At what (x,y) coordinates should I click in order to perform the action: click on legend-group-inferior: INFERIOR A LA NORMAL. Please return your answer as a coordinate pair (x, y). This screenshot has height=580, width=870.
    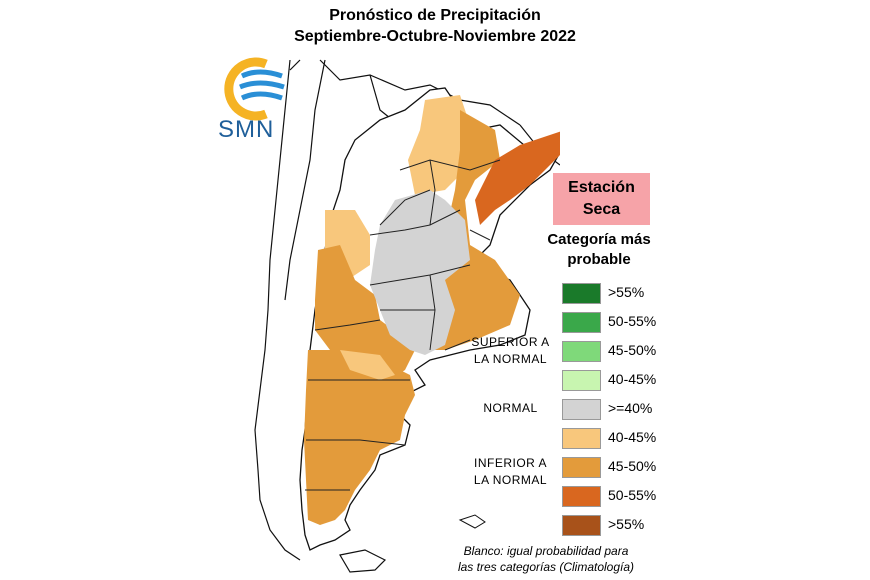
    Looking at the image, I should click on (510, 472).